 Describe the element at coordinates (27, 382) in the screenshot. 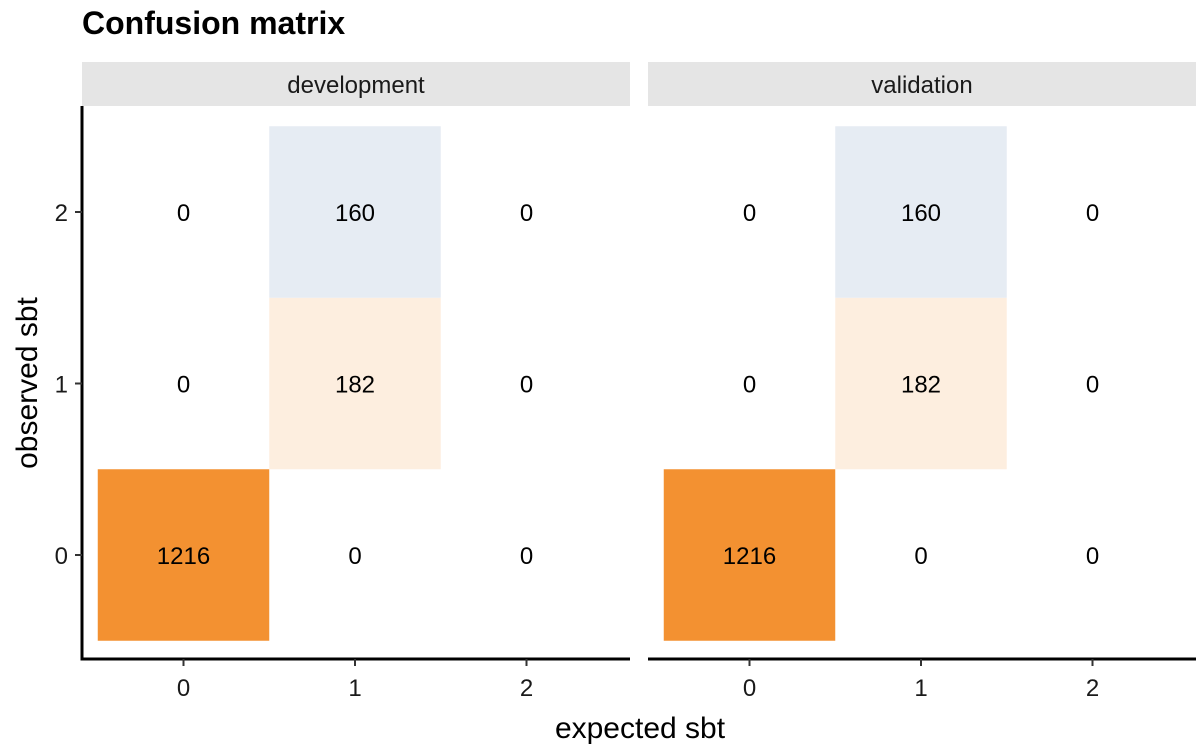

I see `y-axis-title: observed sbt` at that location.